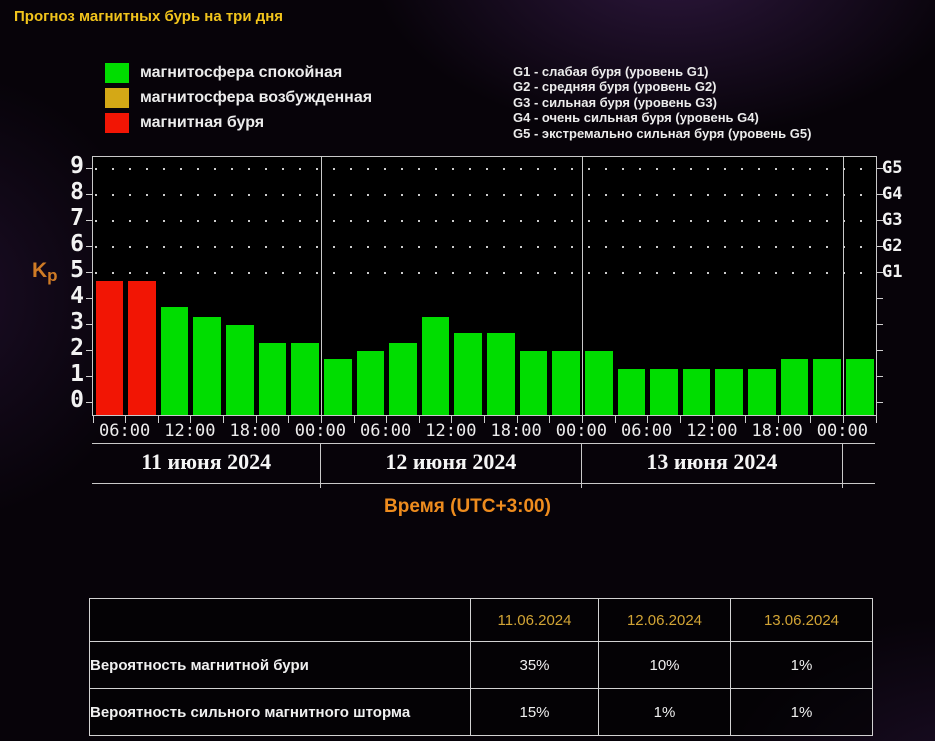 The image size is (935, 741). What do you see at coordinates (77, 192) in the screenshot?
I see `y-tick-label-8: 8` at bounding box center [77, 192].